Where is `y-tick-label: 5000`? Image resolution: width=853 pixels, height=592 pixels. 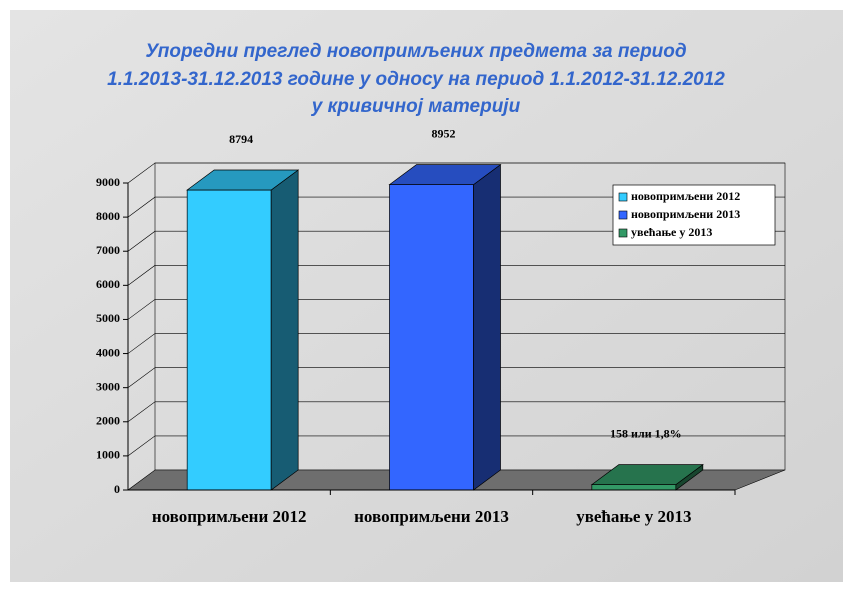 y-tick-label: 5000 is located at coordinates (108, 318).